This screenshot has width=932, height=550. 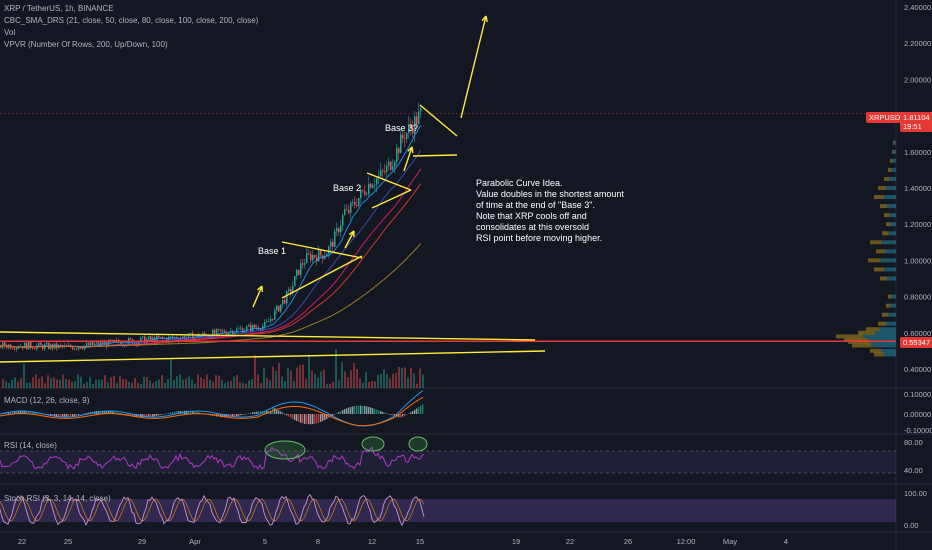 I want to click on stoch-tick-label: 100.00, so click(x=915, y=493).